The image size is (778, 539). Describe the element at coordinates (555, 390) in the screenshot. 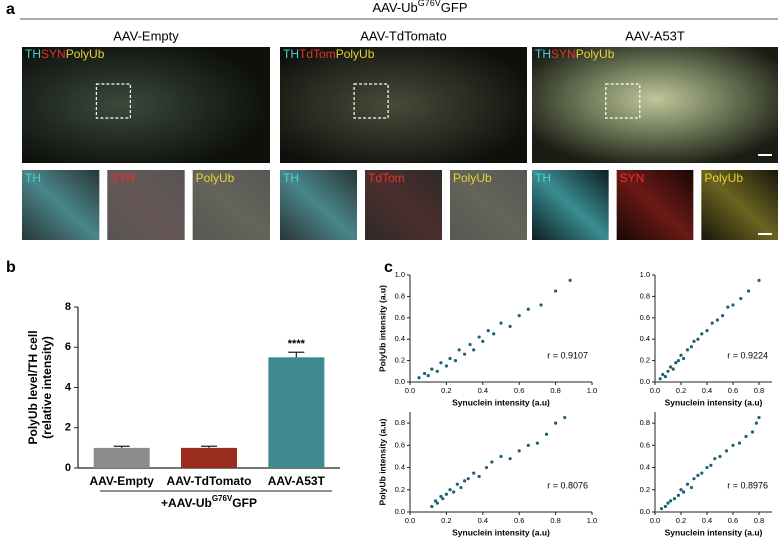

I see `x-tick-label: 0.8` at that location.